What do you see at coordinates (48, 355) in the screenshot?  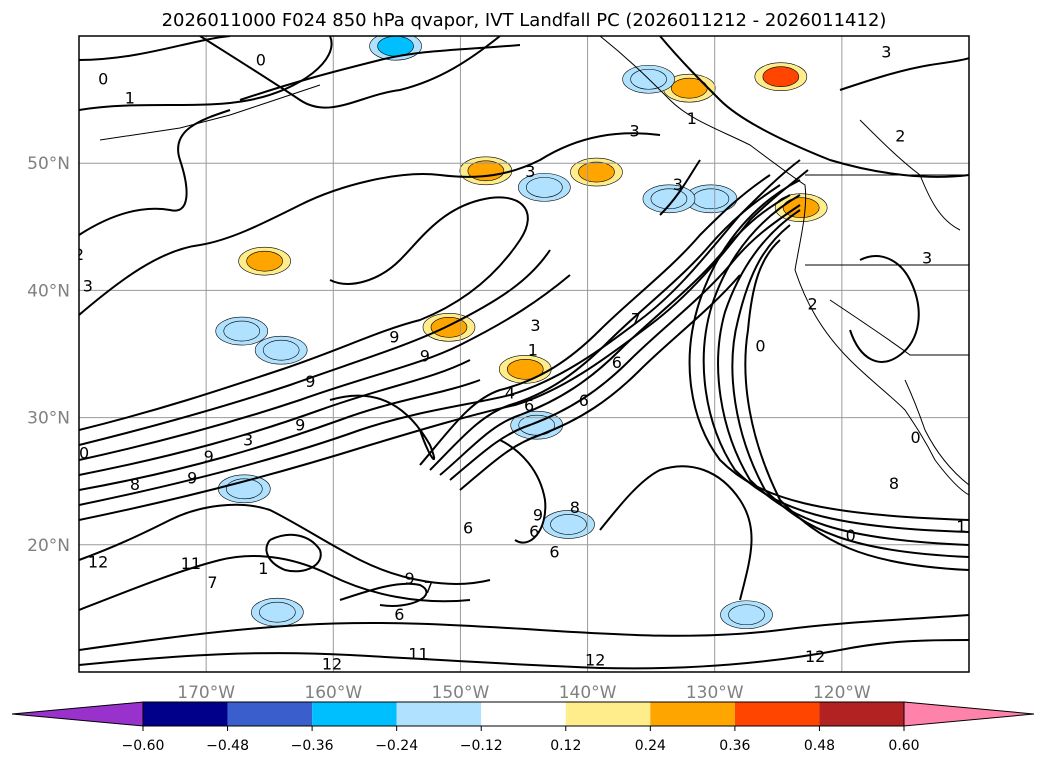 I see `latitude-axis: 20°N 30°N 40°N 50°N` at bounding box center [48, 355].